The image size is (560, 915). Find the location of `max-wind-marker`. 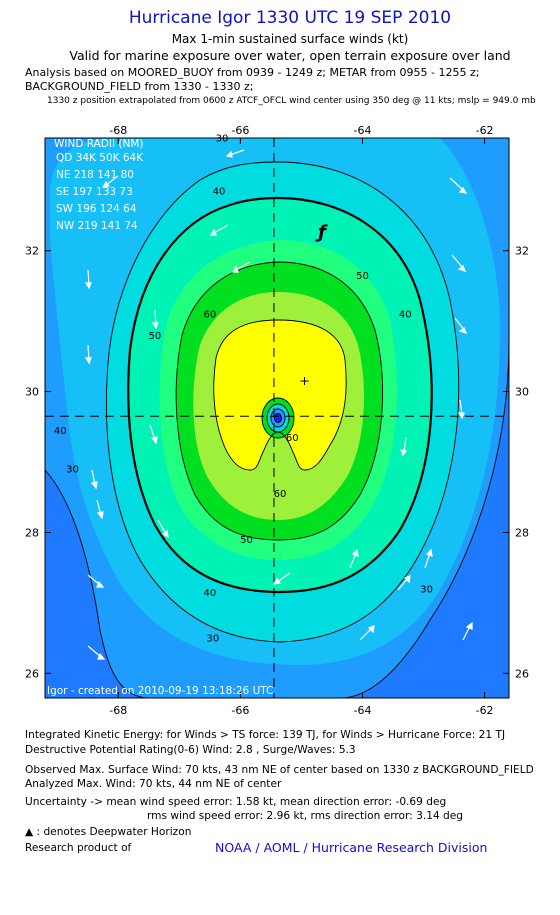

max-wind-marker is located at coordinates (304, 381).